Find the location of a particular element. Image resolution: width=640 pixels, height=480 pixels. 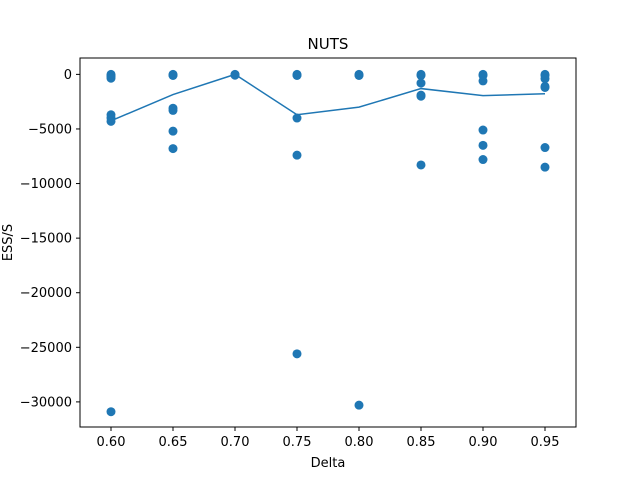

y-tick-label: −30000 is located at coordinates (46, 402).